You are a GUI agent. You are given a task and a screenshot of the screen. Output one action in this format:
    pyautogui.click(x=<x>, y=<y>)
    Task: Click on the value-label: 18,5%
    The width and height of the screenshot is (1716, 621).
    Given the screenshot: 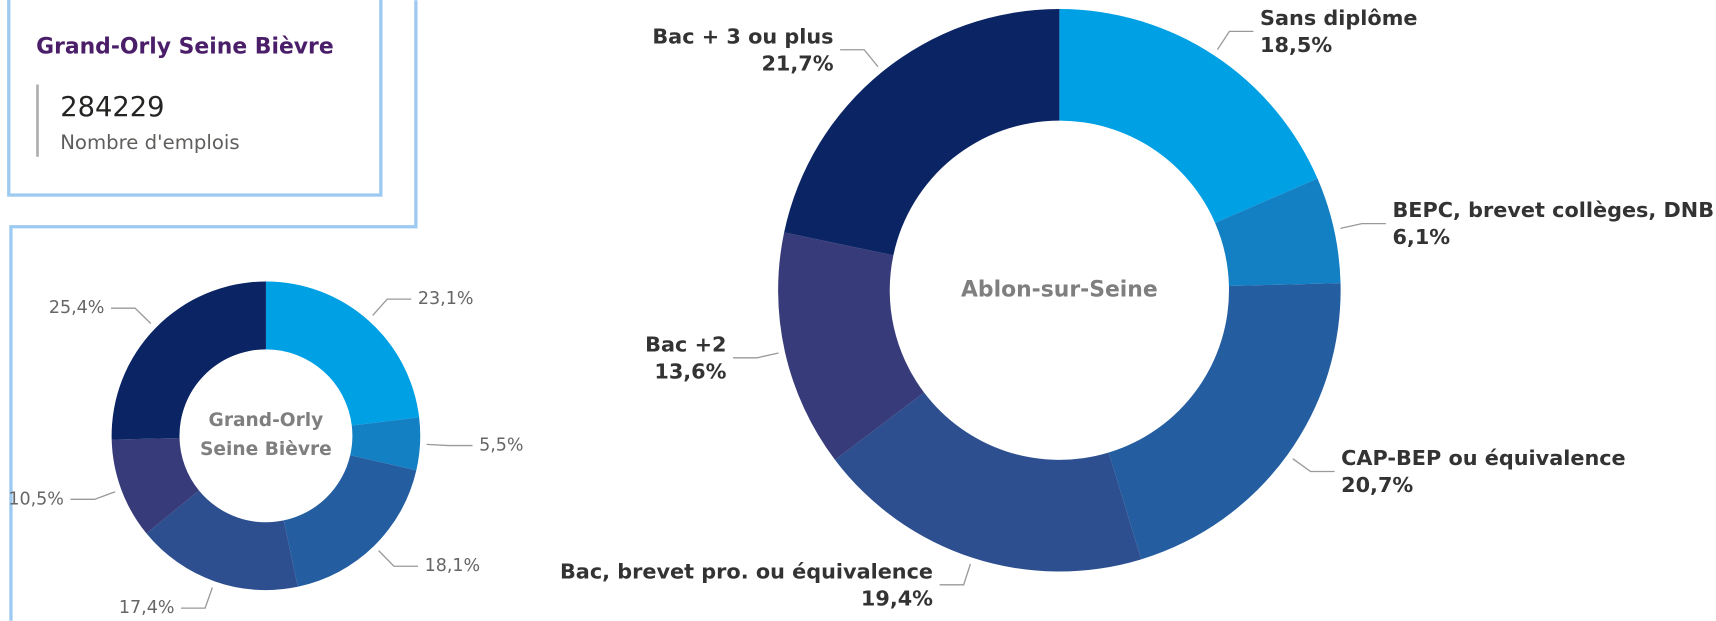 What is the action you would take?
    pyautogui.click(x=1296, y=45)
    